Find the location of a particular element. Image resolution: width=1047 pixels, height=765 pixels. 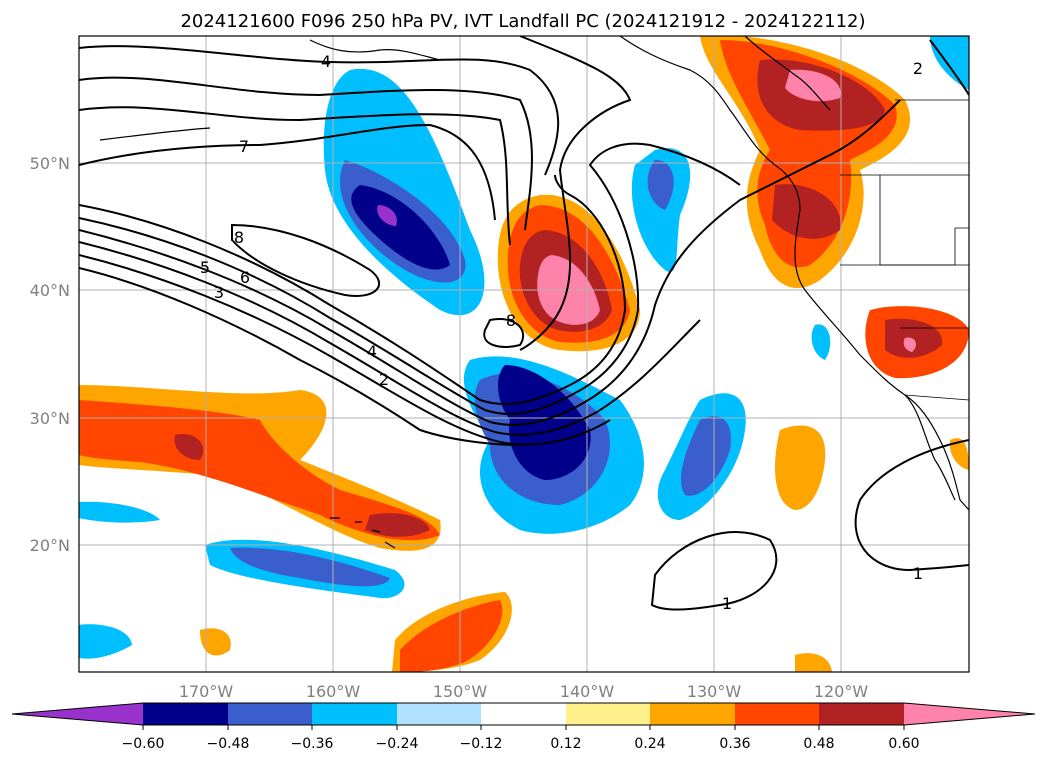

contour-closed-1-south is located at coordinates (714, 571).